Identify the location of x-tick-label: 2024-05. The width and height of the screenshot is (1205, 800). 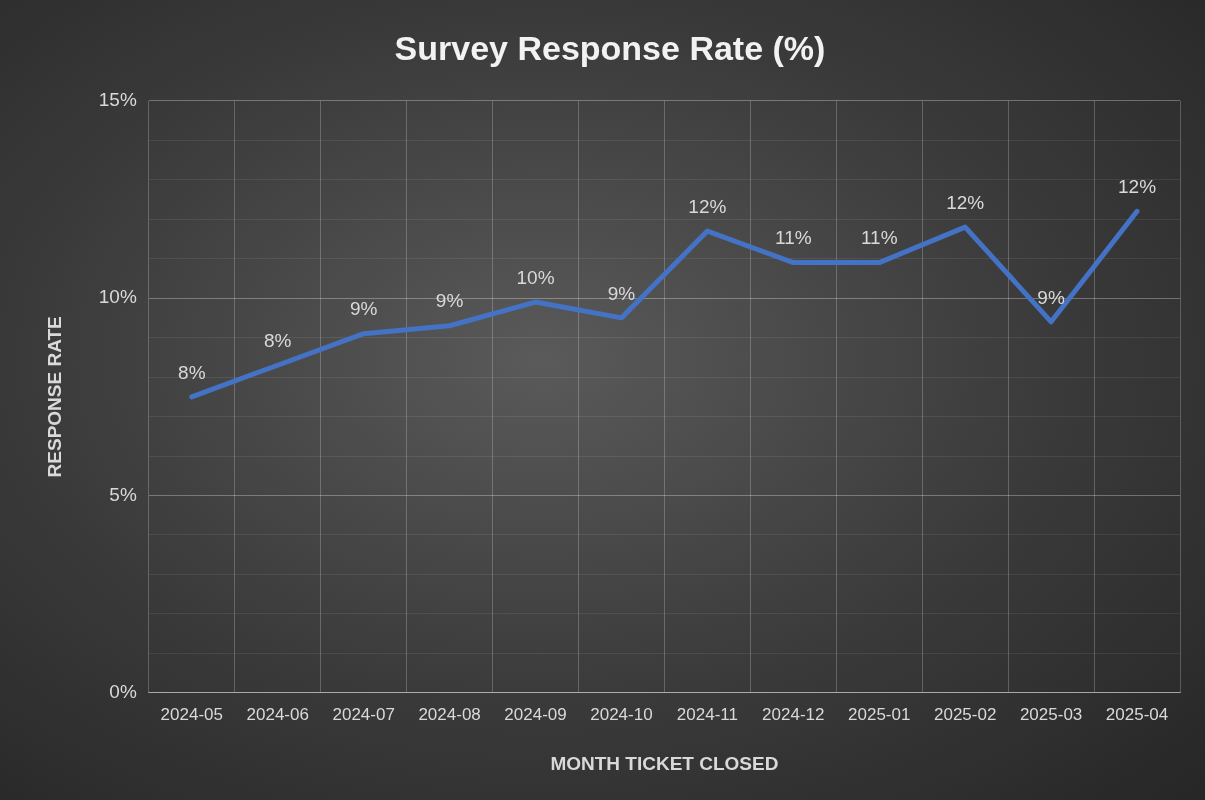
(191, 714).